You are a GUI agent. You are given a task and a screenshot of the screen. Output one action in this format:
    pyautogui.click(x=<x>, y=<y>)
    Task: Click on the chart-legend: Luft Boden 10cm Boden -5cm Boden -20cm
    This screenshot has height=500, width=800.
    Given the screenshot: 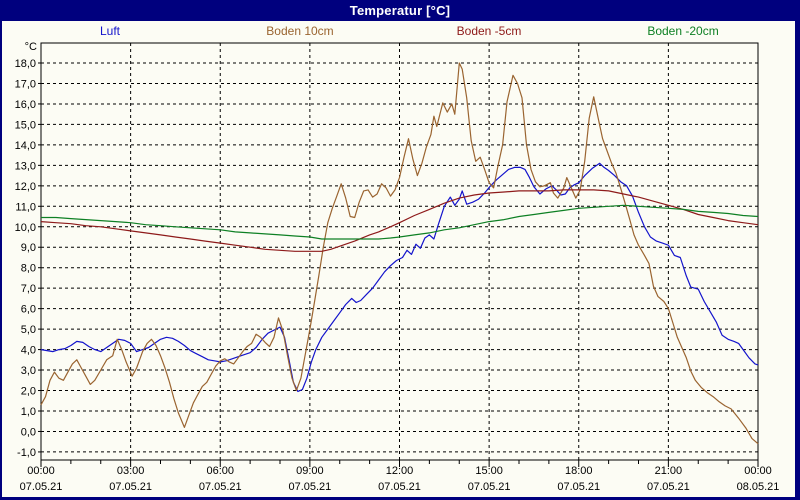 What is the action you would take?
    pyautogui.click(x=400, y=32)
    